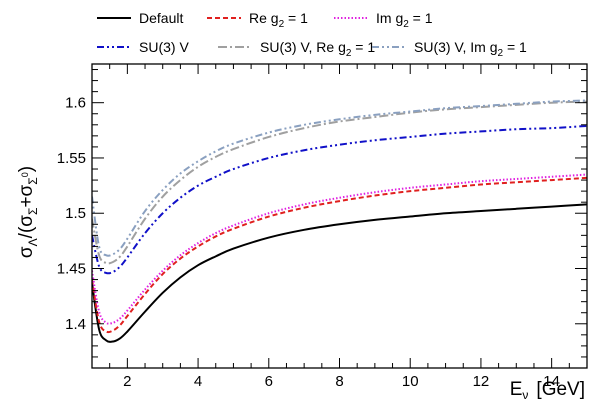  What do you see at coordinates (33, 242) in the screenshot?
I see `y-axis-lambda: Λ` at bounding box center [33, 242].